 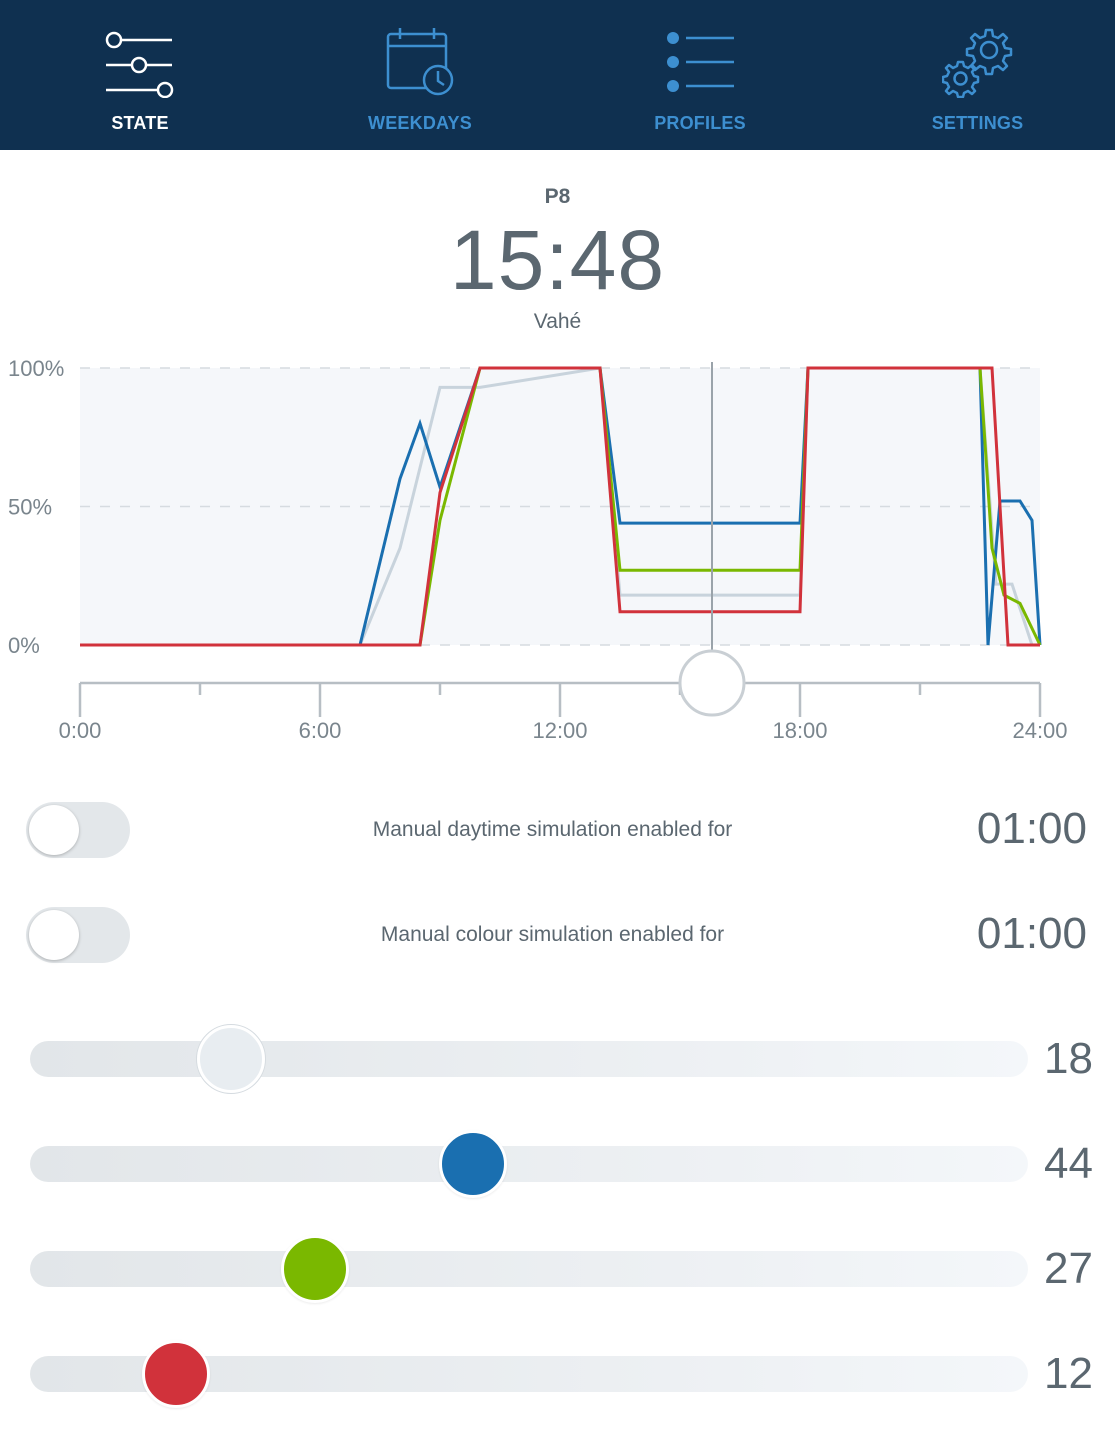 I want to click on tab-weekdays: WEEKDAYS, so click(x=420, y=75).